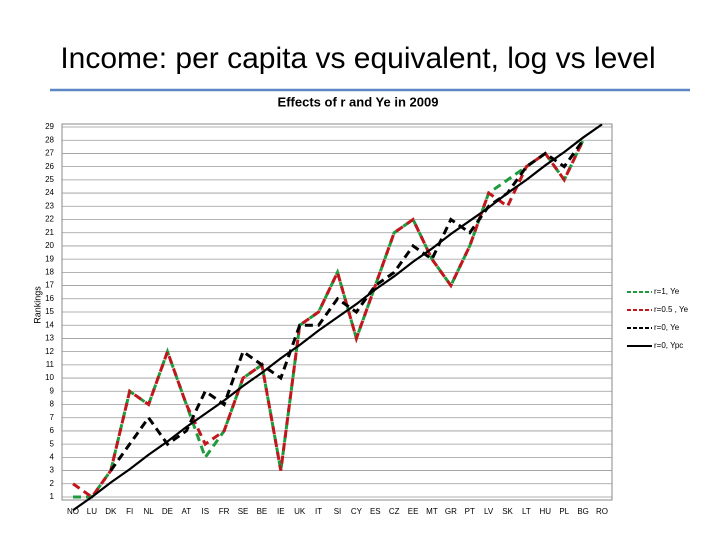  I want to click on x-tick-label: AT, so click(187, 511).